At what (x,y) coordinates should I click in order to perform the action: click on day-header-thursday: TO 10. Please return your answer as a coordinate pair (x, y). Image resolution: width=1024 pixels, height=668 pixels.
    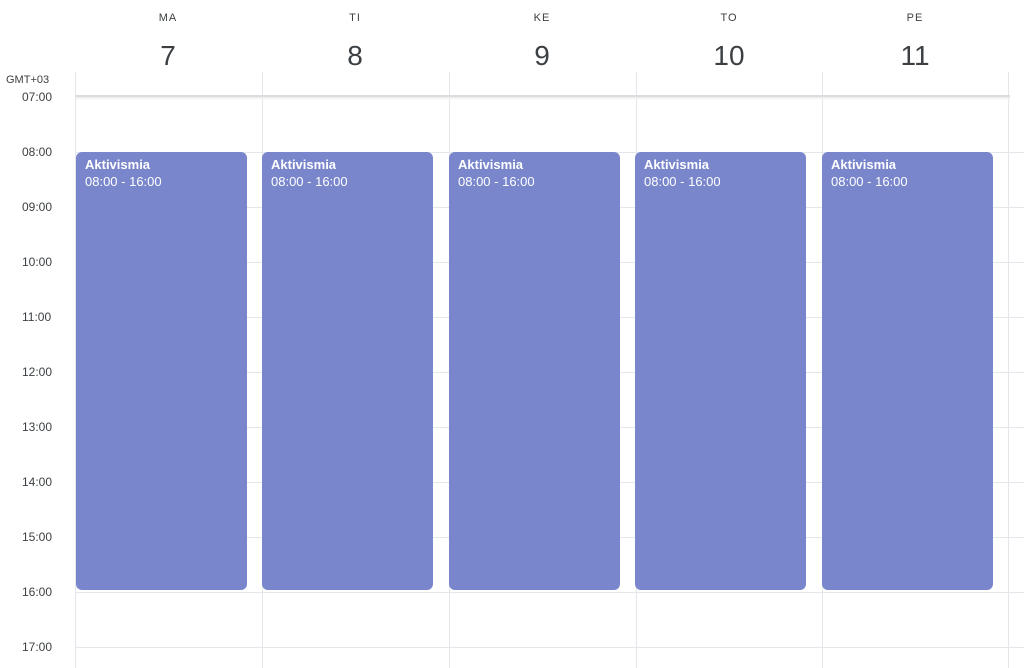
    Looking at the image, I should click on (729, 48).